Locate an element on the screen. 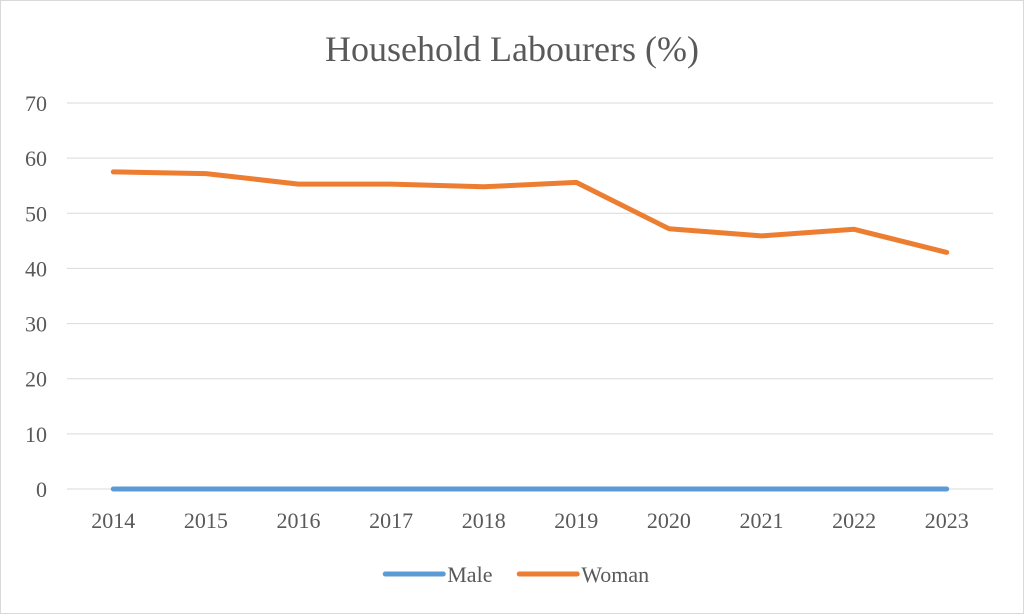 The width and height of the screenshot is (1024, 614). x-axis-ticks: 2014 2015 2016 2017 2018 2019 2020 2021 2022 2023 is located at coordinates (529, 520).